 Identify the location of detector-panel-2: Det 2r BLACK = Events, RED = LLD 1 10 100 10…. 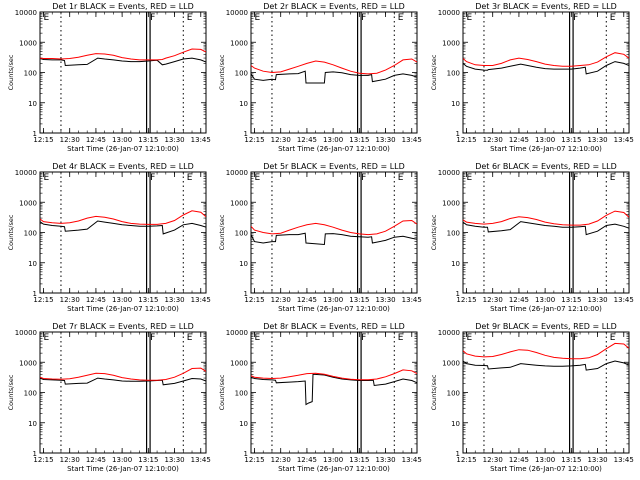
(320, 77).